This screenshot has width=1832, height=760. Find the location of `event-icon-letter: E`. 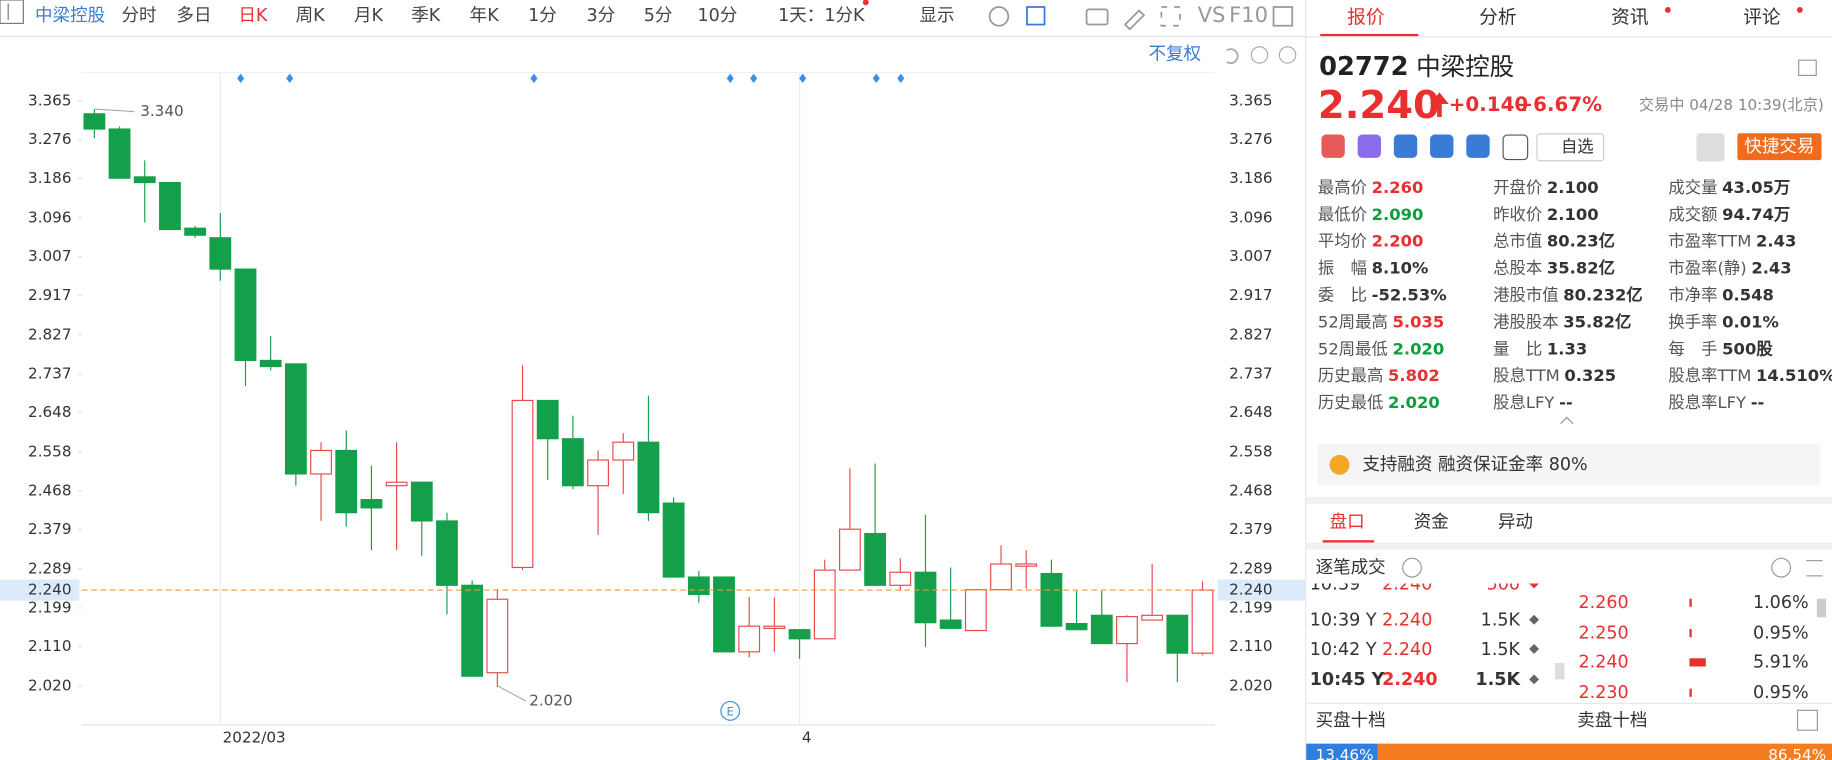

event-icon-letter: E is located at coordinates (730, 712).